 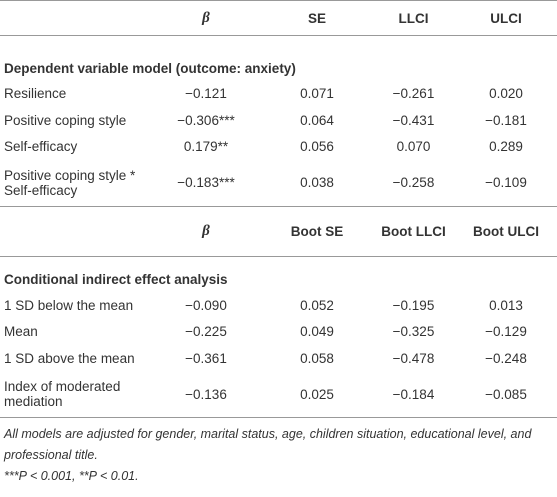 What do you see at coordinates (206, 183) in the screenshot?
I see `value-cell: −0.183***` at bounding box center [206, 183].